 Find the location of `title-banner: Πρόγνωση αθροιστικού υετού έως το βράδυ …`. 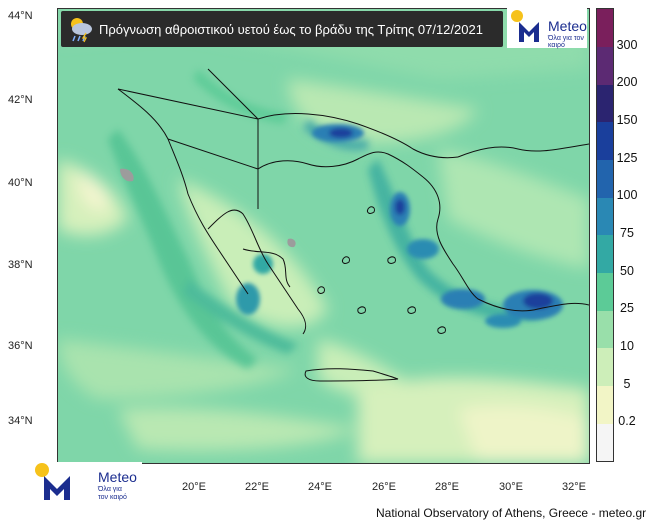

title-banner: Πρόγνωση αθροιστικού υετού έως το βράδυ … is located at coordinates (282, 29).